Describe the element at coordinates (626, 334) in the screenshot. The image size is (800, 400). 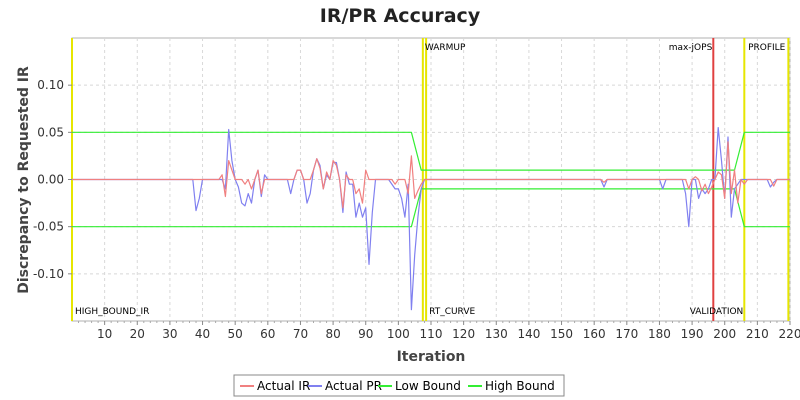
I see `x-tick-label: 170` at that location.